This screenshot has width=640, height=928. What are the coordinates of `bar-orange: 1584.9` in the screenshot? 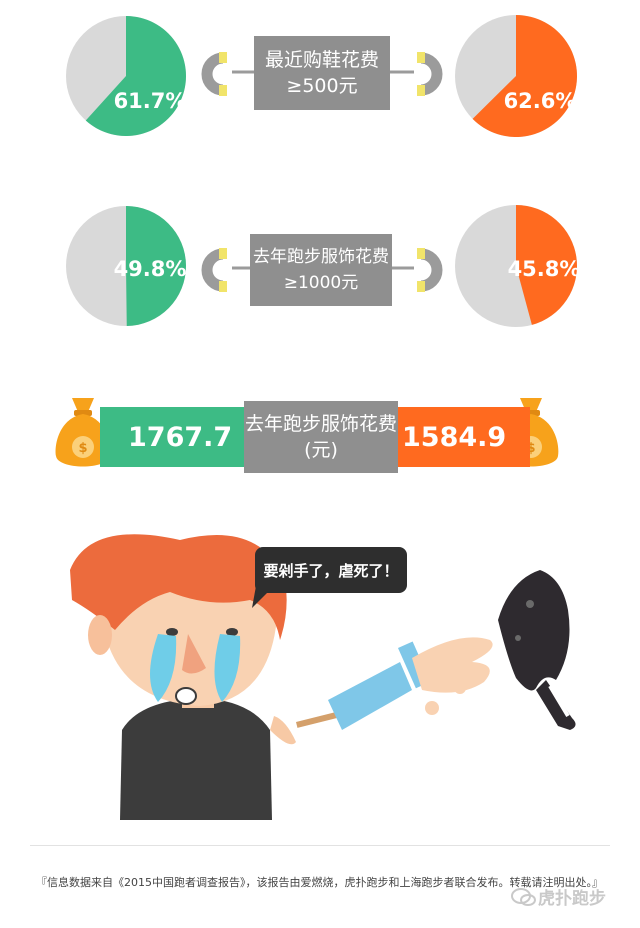 It's located at (462, 437).